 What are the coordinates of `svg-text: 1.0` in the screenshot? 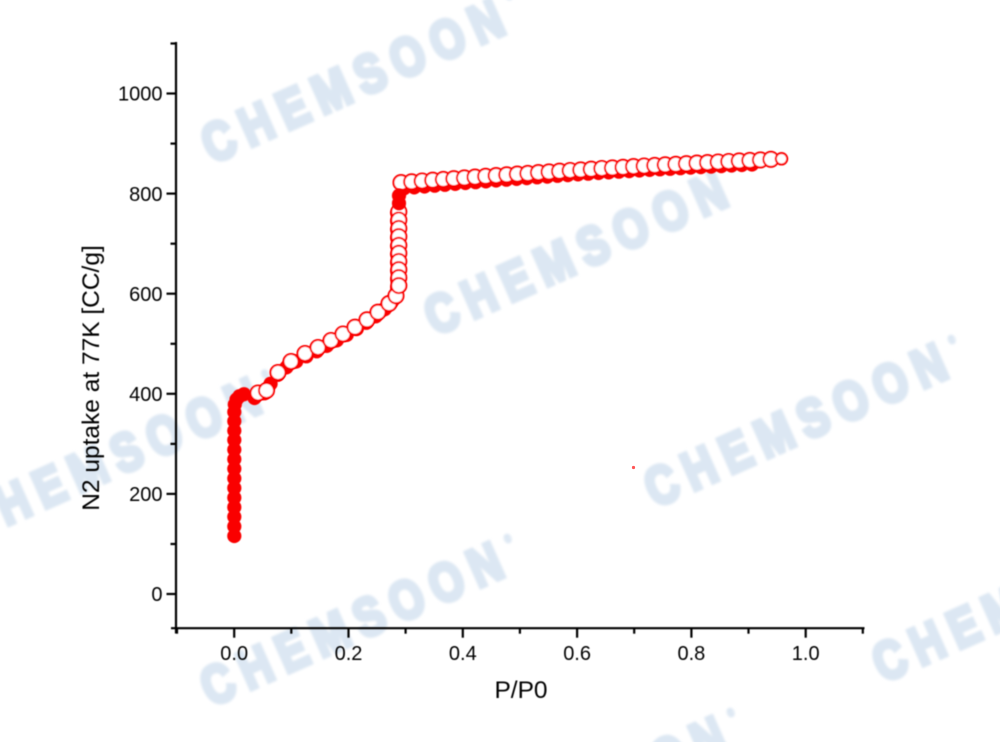 It's located at (806, 654).